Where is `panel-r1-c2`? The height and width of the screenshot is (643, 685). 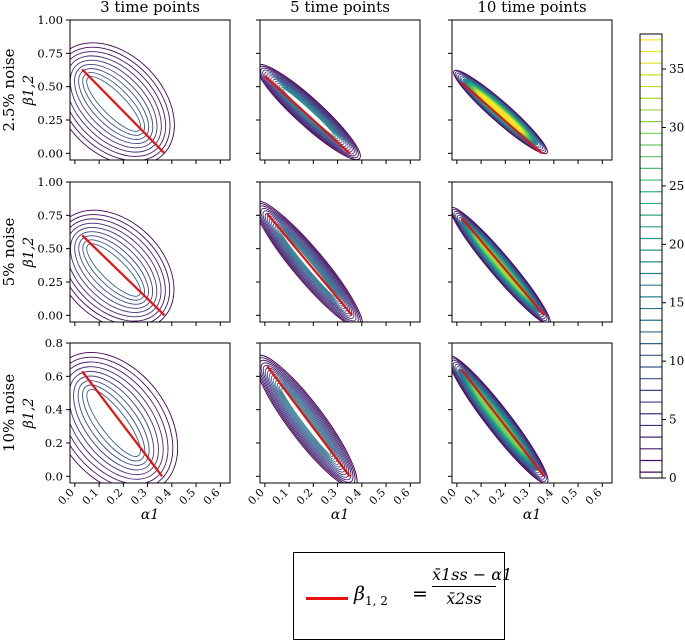
panel-r1-c2 is located at coordinates (530, 253).